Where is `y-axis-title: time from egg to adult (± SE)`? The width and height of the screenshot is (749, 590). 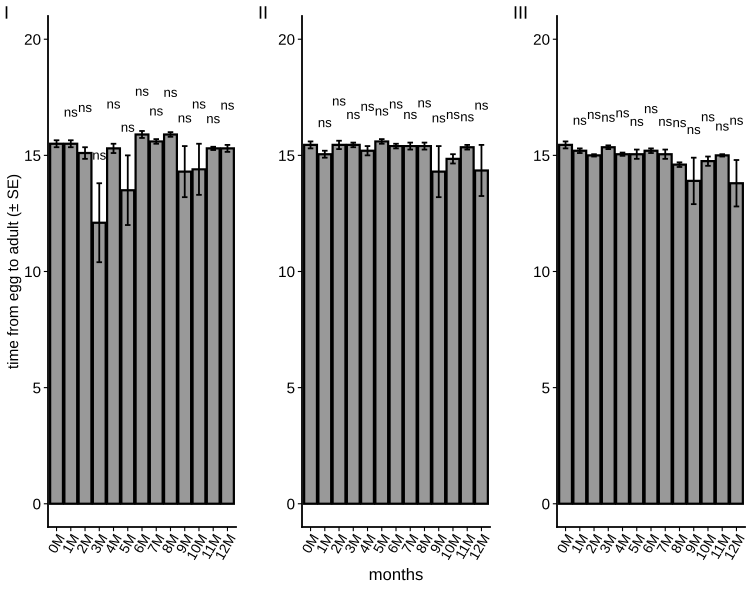
y-axis-title: time from egg to adult (± SE) is located at coordinates (14, 271).